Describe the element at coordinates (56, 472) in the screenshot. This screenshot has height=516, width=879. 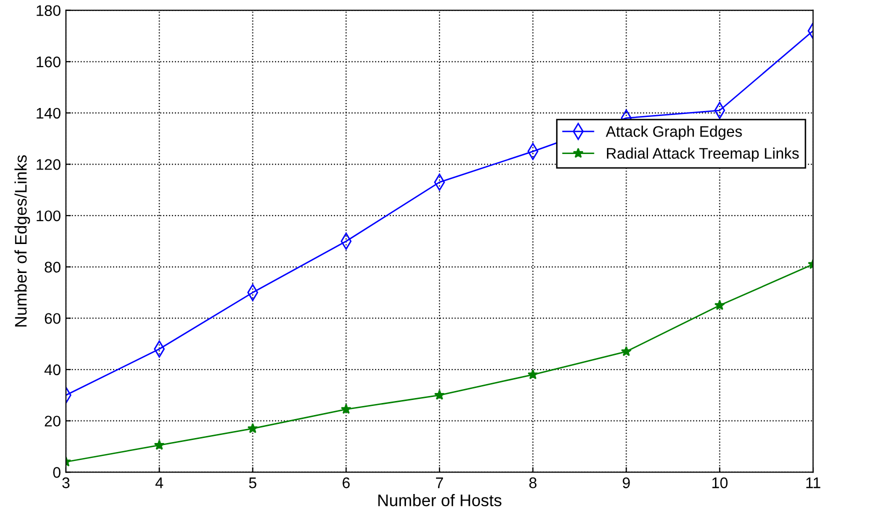
I see `y-tick-label: 0` at that location.